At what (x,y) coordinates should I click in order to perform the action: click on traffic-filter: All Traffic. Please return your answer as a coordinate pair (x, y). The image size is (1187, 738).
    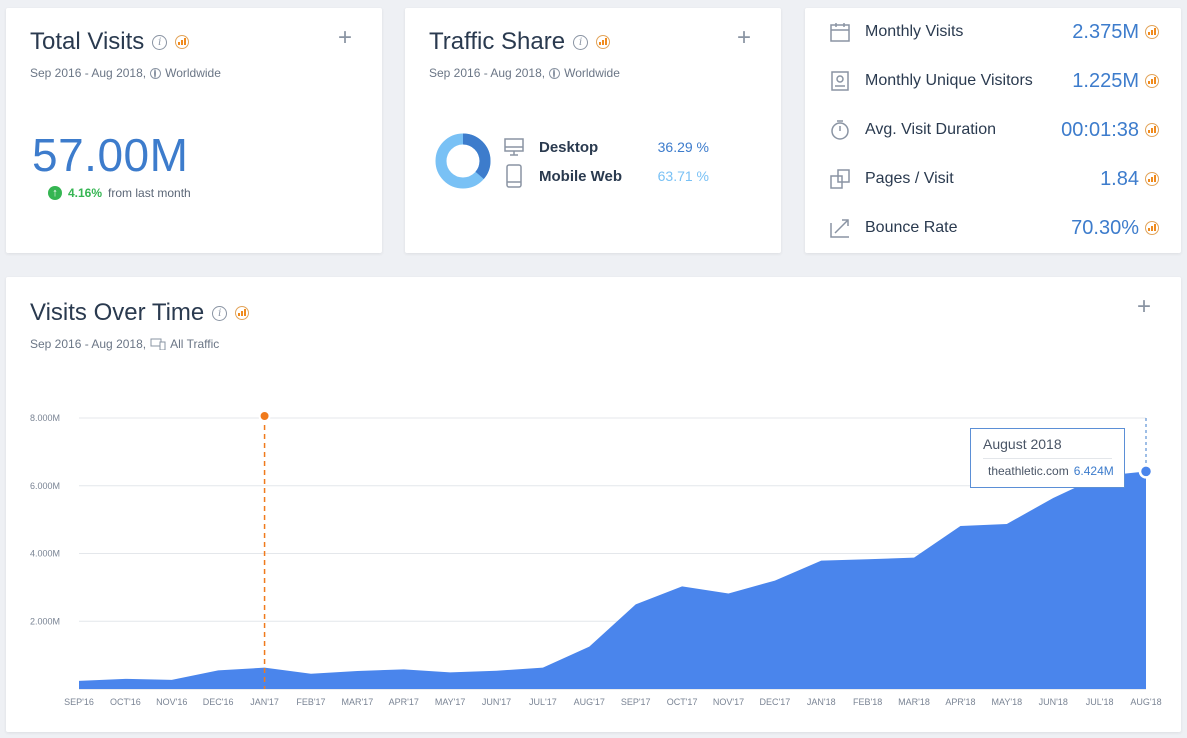
    Looking at the image, I should click on (195, 344).